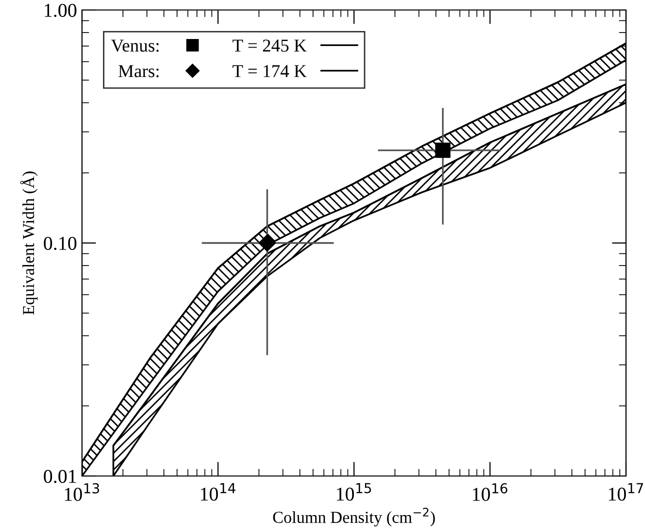 Image resolution: width=645 pixels, height=531 pixels. Describe the element at coordinates (135, 46) in the screenshot. I see `legend-label: Venus:` at that location.